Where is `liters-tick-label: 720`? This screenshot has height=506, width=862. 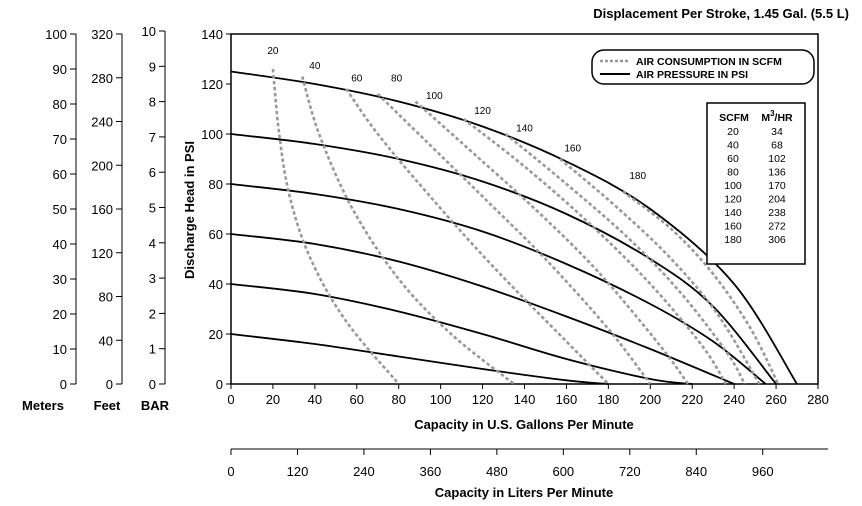 liters-tick-label: 720 is located at coordinates (630, 471).